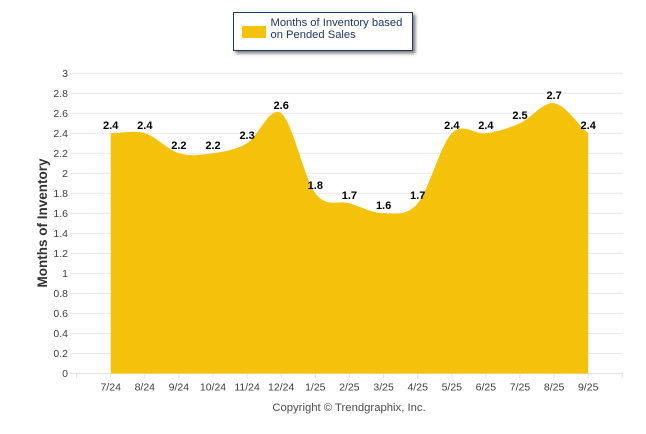 The height and width of the screenshot is (434, 646). Describe the element at coordinates (553, 96) in the screenshot. I see `svg-text: 2.7` at that location.